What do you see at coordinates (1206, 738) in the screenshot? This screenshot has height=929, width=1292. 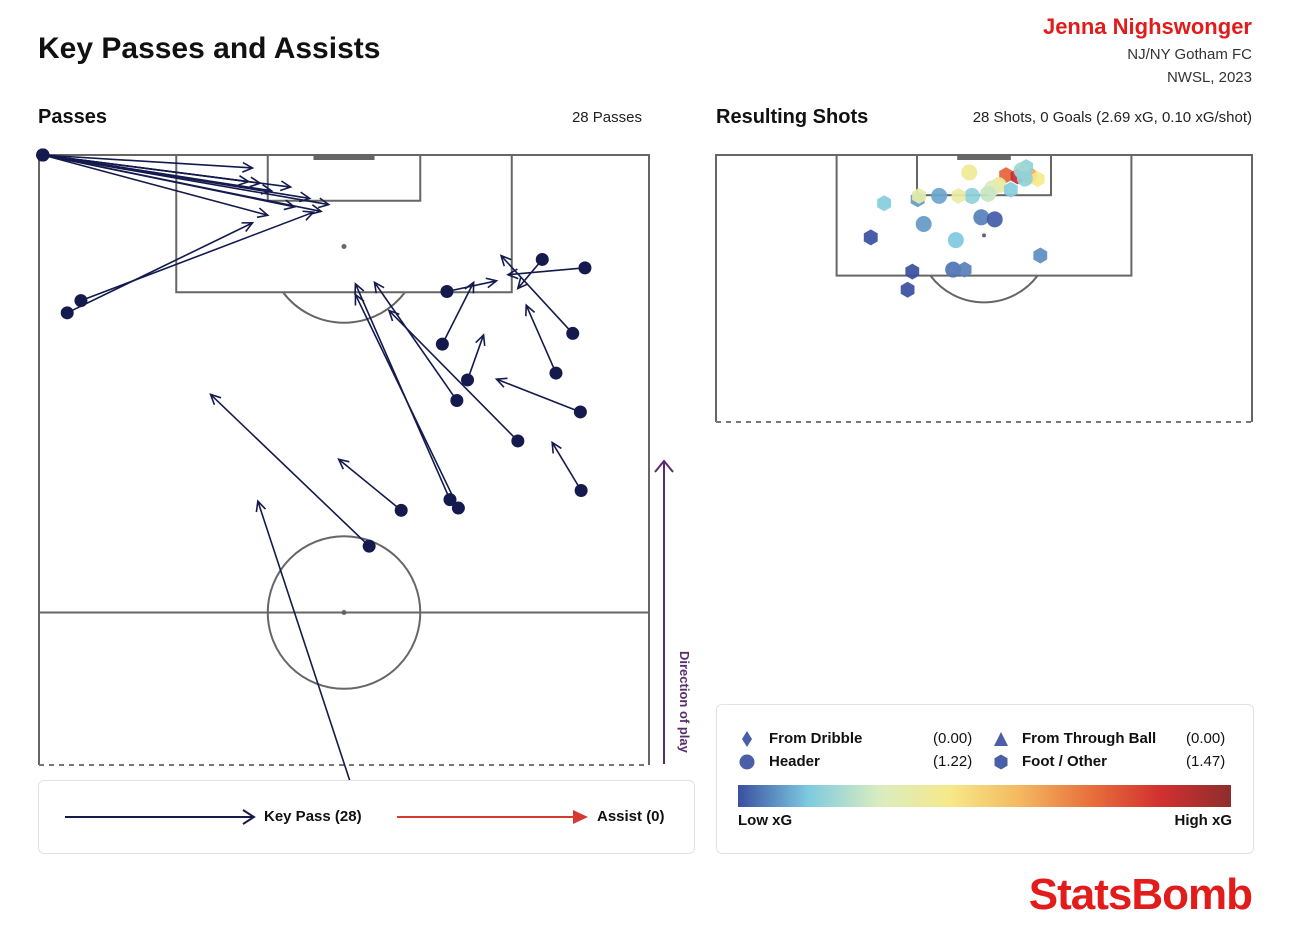 I see `from-through-ball-value: (0.00)` at bounding box center [1206, 738].